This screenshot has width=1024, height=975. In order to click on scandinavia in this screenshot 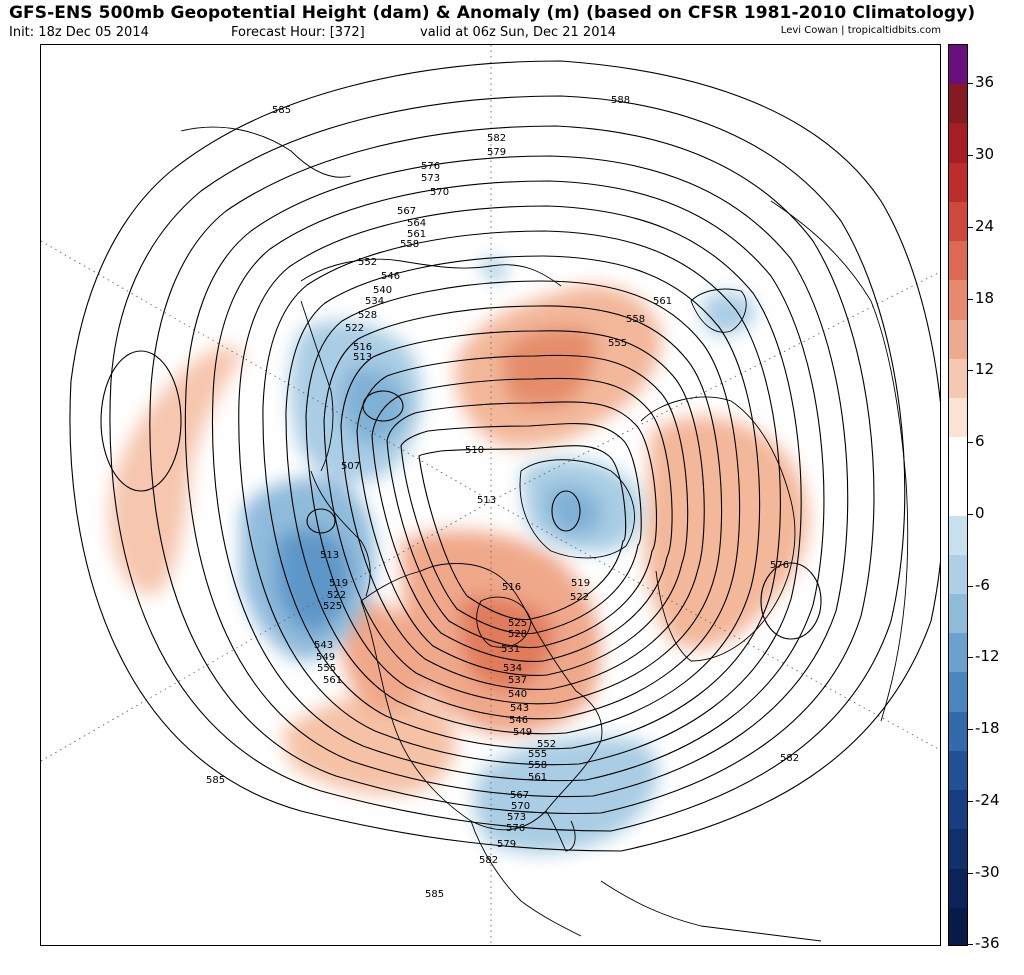, I will do `click(718, 310)`.